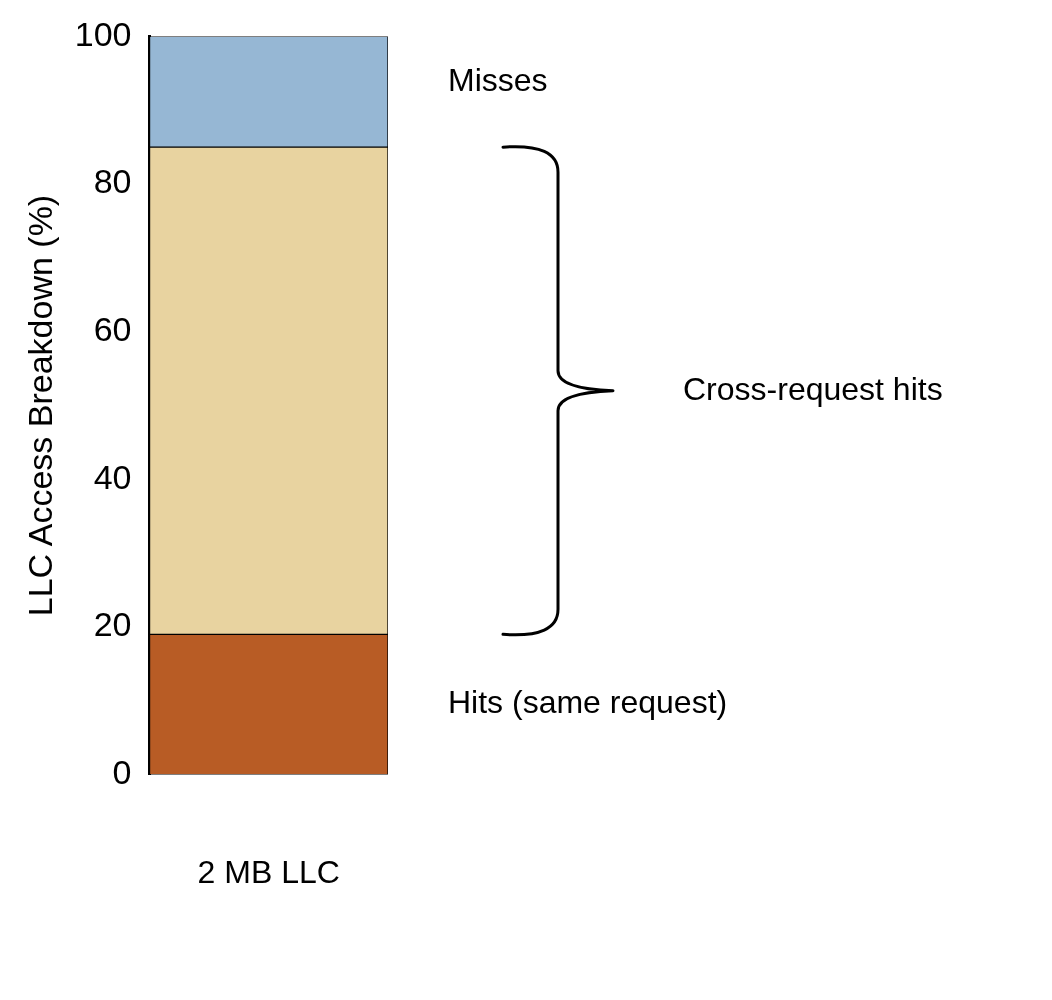 This screenshot has height=1000, width=1052. What do you see at coordinates (112, 624) in the screenshot?
I see `y-tick-label: 20` at bounding box center [112, 624].